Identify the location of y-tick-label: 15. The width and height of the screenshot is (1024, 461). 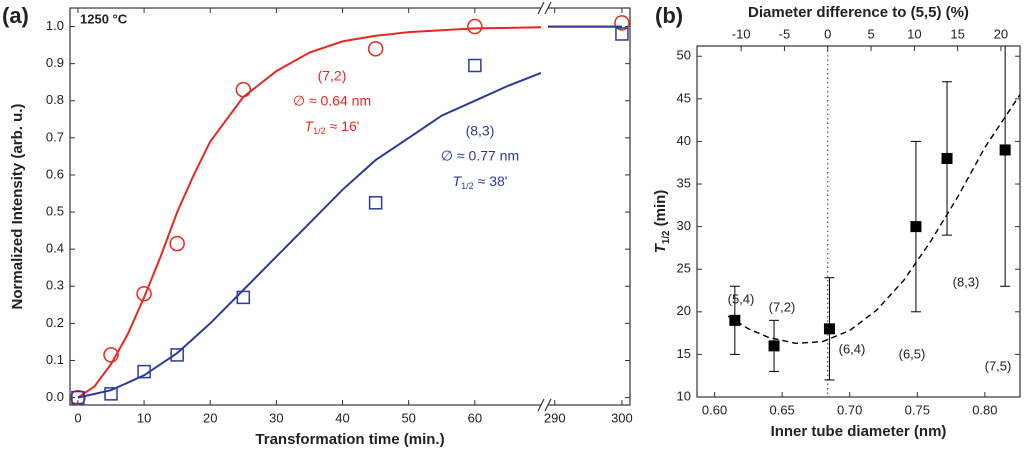
(684, 353).